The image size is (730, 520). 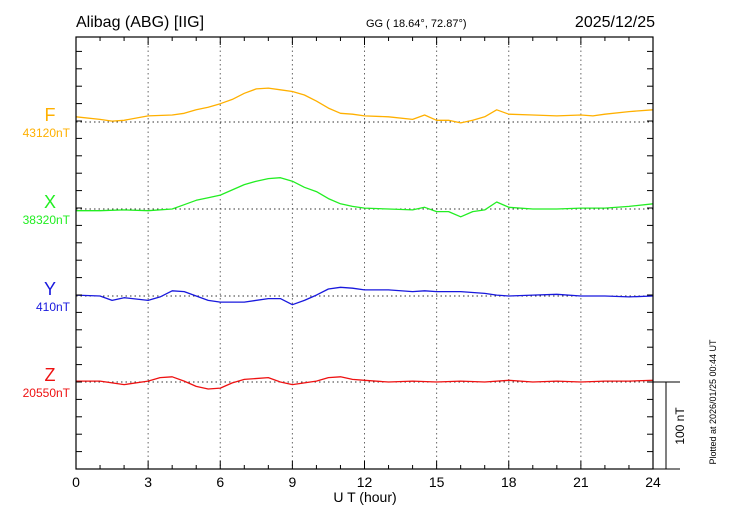 I want to click on series-baseline-x: 38320nT, so click(x=47, y=220).